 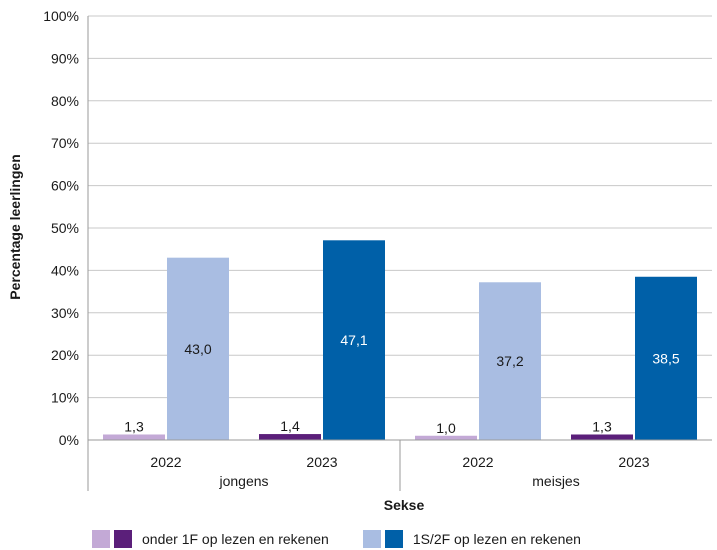 What do you see at coordinates (15, 227) in the screenshot?
I see `y-axis-title: Percentage leerlingen` at bounding box center [15, 227].